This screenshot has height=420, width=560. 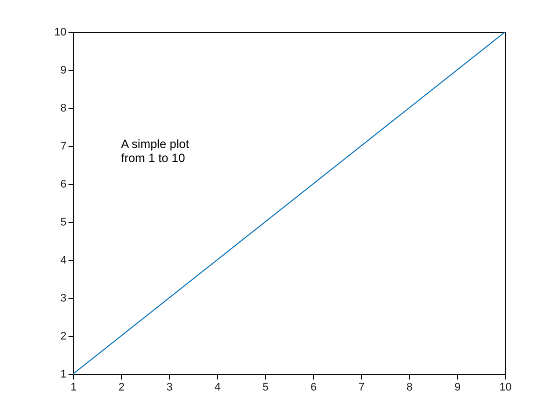 I want to click on y-tick-label: 6, so click(x=63, y=184).